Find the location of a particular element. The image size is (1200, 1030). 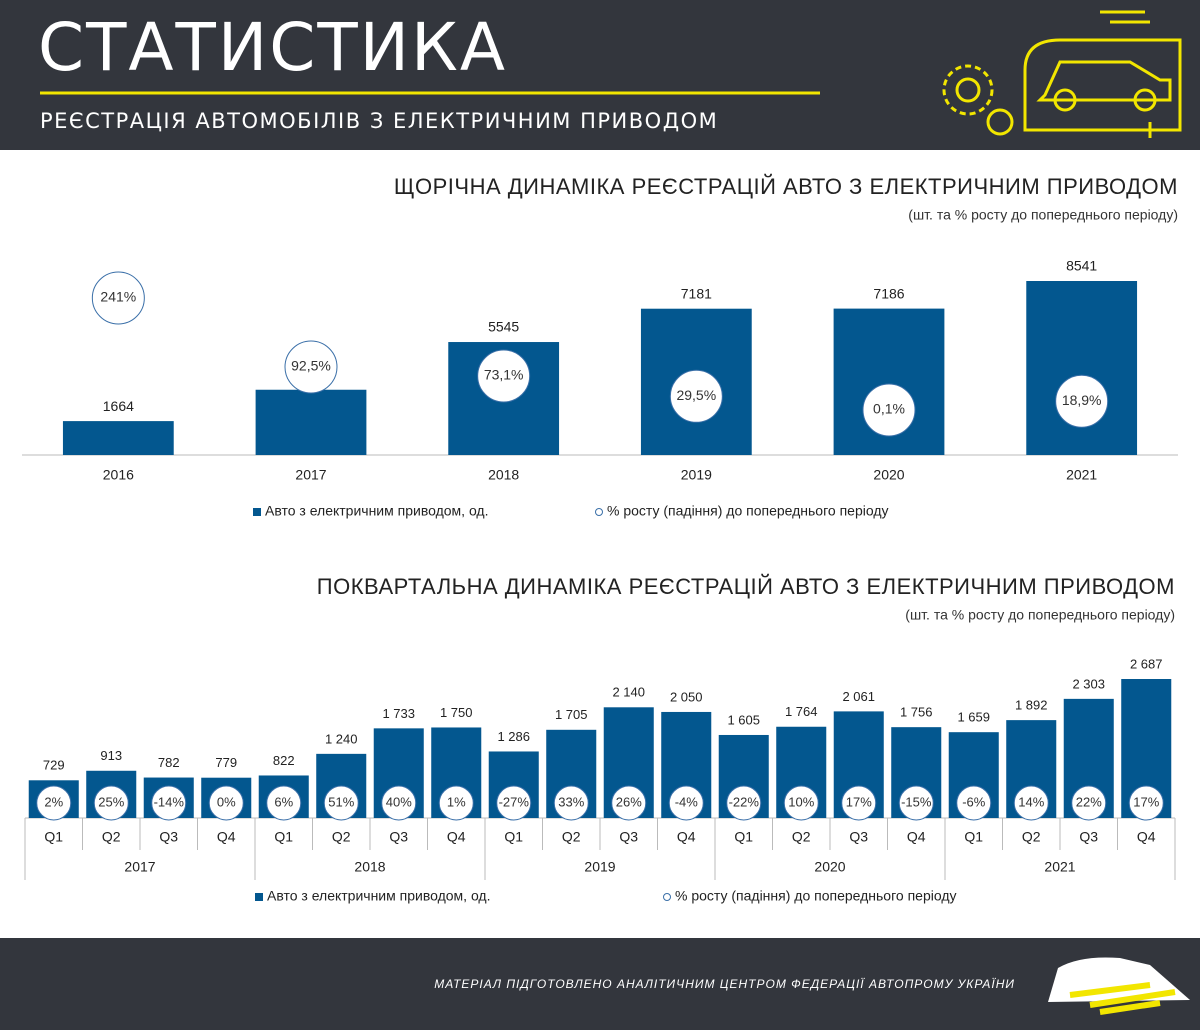

icon-car is located at coordinates (1104, 81).